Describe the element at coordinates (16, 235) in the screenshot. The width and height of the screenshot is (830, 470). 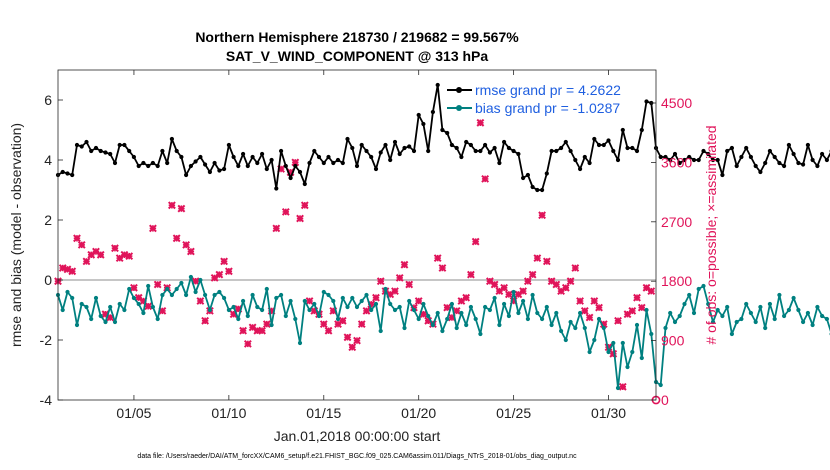
I see `y-axis-label: rmse and bias (model - observation)` at that location.